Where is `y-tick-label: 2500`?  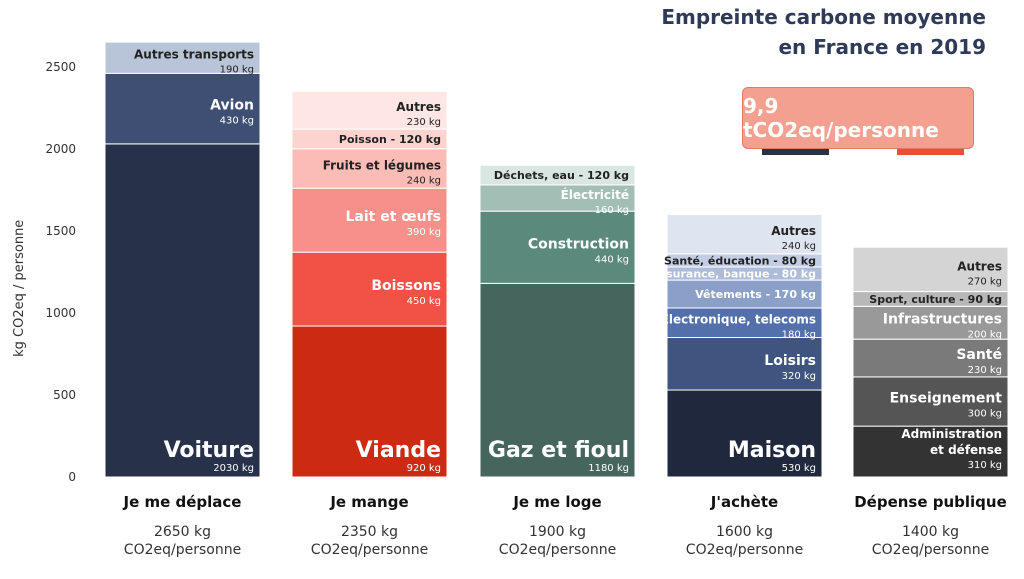 y-tick-label: 2500 is located at coordinates (60, 67).